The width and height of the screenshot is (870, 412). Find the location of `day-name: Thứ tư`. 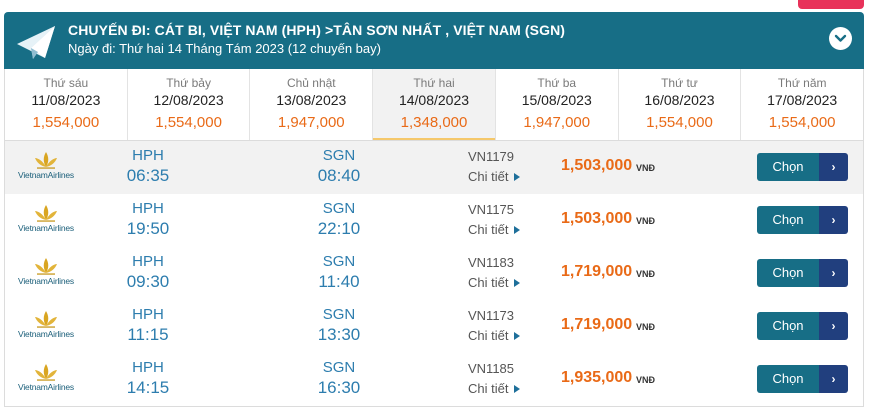

day-name: Thứ tư is located at coordinates (679, 83).